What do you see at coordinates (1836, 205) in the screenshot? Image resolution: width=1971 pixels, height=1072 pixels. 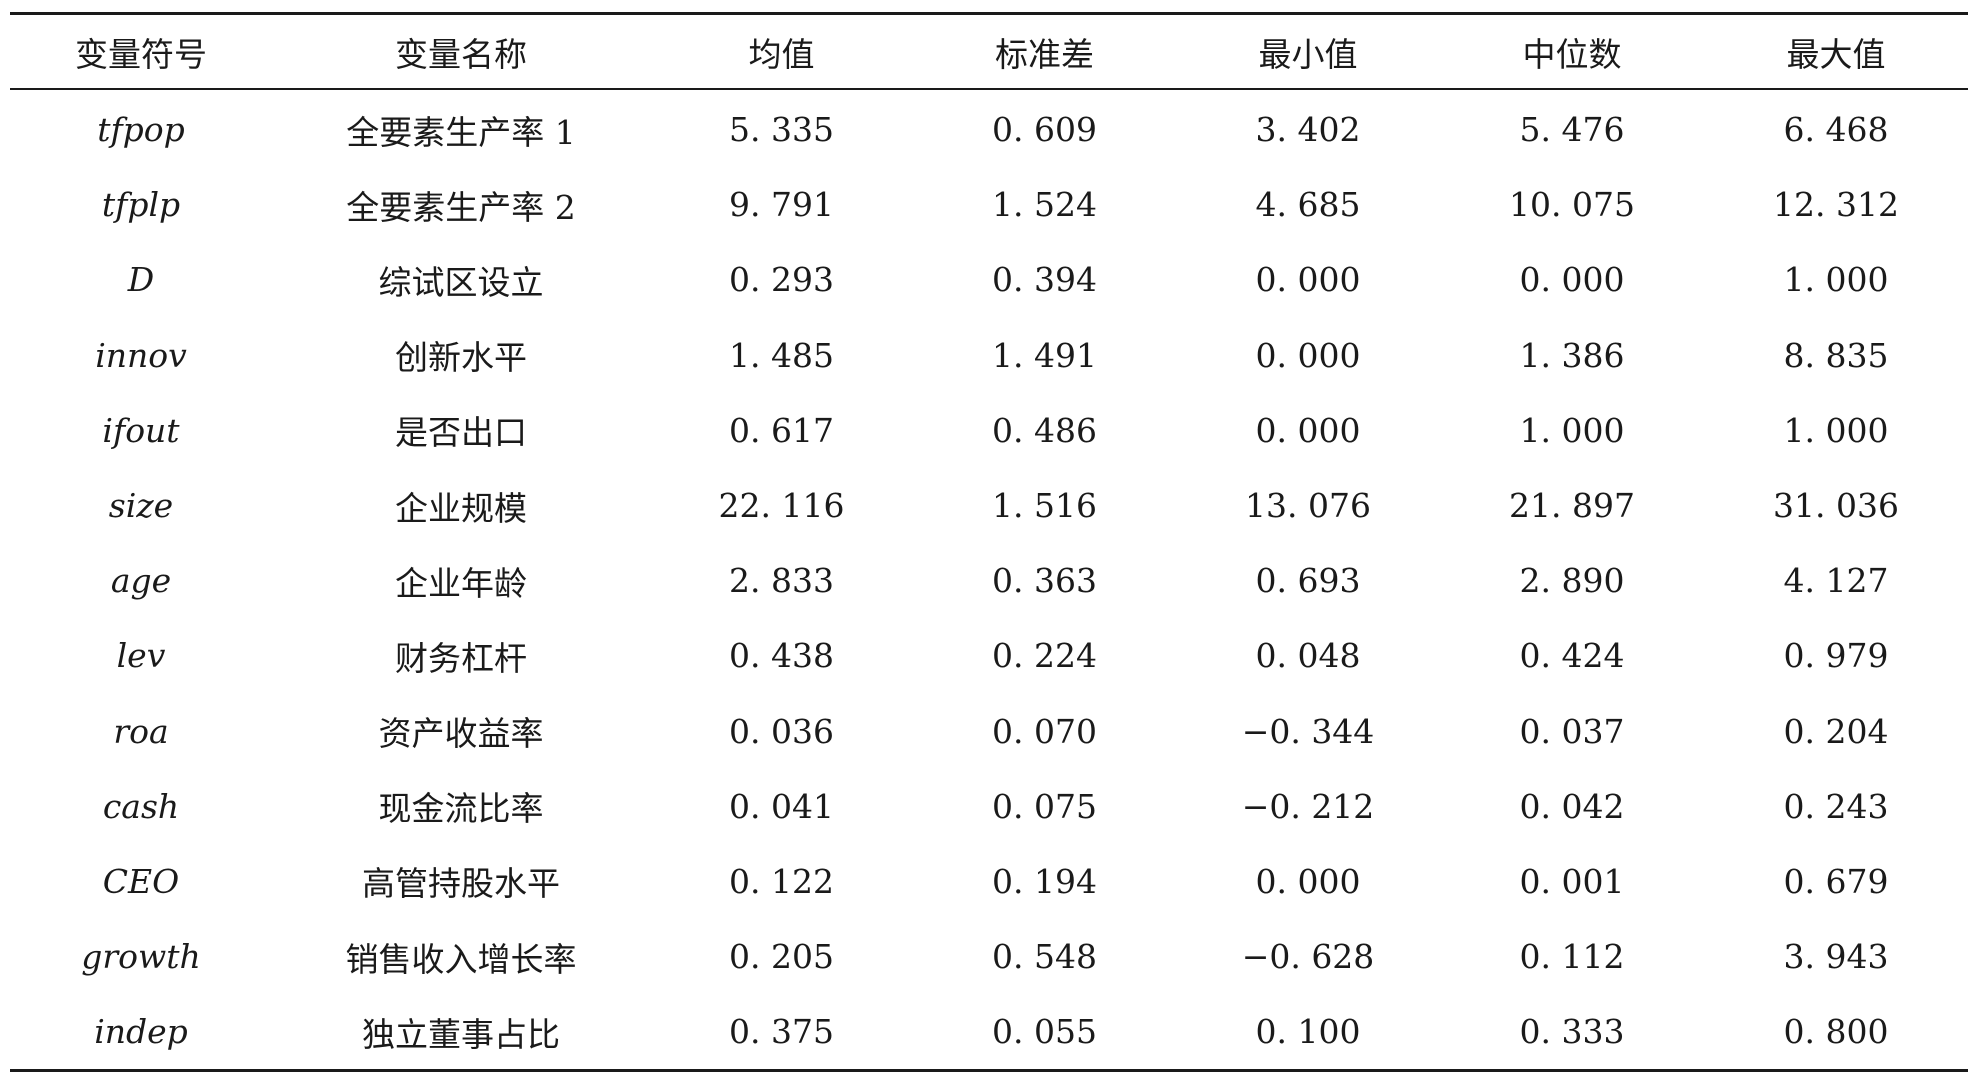 I see `cell-max: 12. 312` at bounding box center [1836, 205].